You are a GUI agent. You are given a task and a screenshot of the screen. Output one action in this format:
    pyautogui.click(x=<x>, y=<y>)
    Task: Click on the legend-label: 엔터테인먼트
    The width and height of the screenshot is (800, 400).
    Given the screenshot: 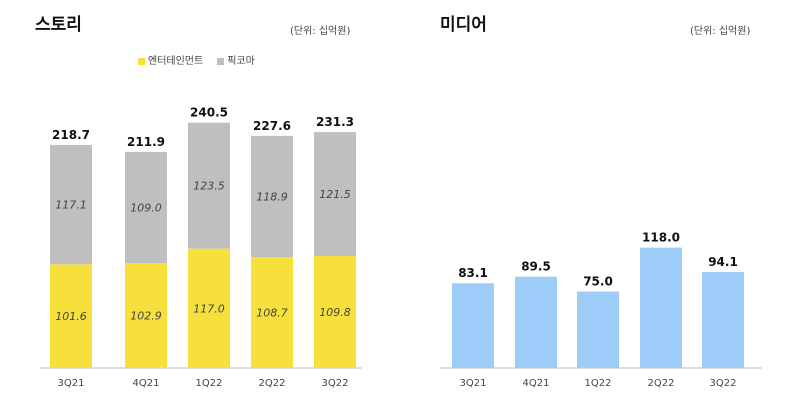 What is the action you would take?
    pyautogui.click(x=176, y=61)
    